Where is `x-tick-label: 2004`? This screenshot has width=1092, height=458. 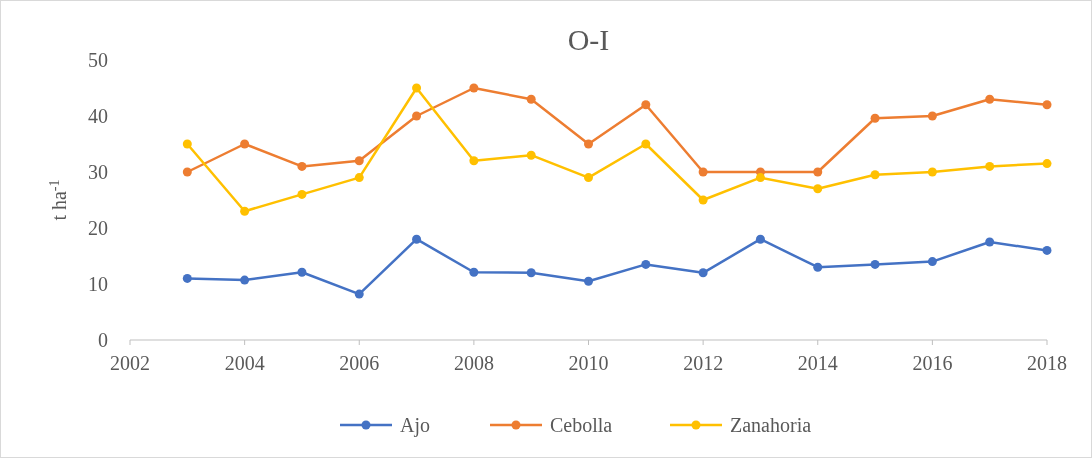
x-tick-label: 2004 is located at coordinates (244, 363).